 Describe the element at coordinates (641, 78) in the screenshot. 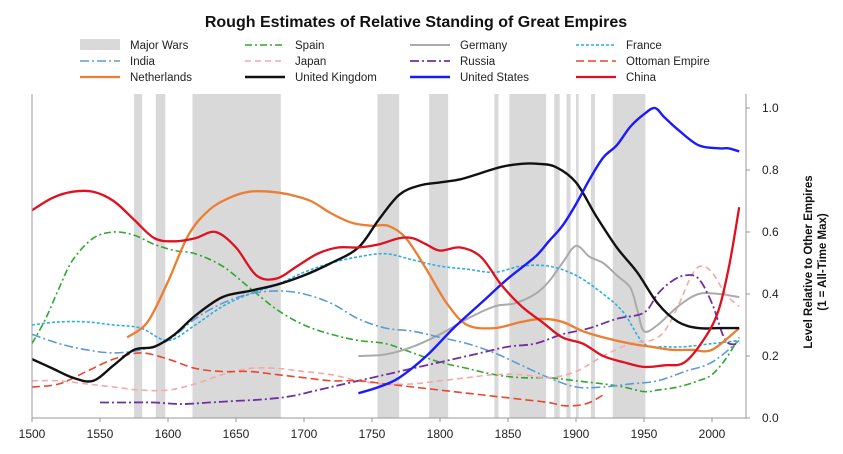

I see `legend-label: China` at that location.